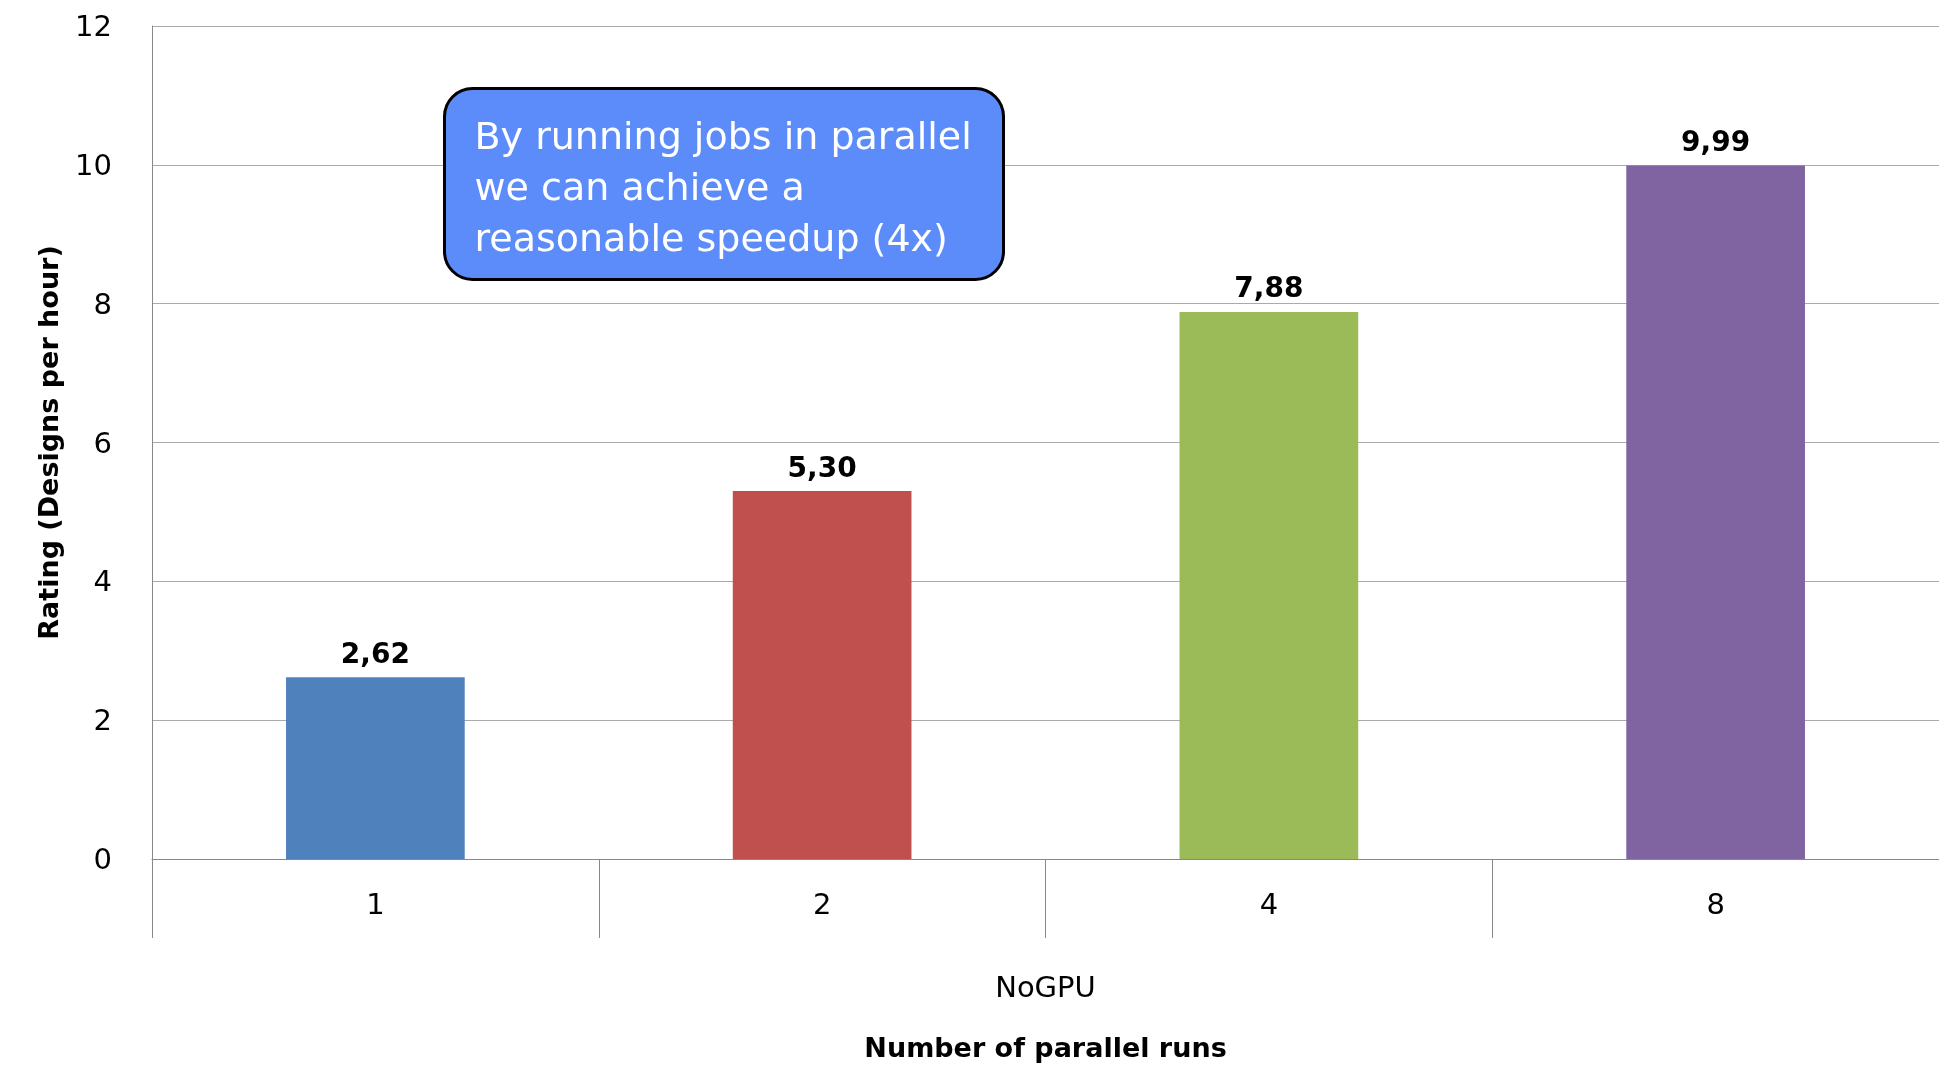 This screenshot has height=1066, width=1939. What do you see at coordinates (102, 442) in the screenshot?
I see `y-tick-label: 6` at bounding box center [102, 442].